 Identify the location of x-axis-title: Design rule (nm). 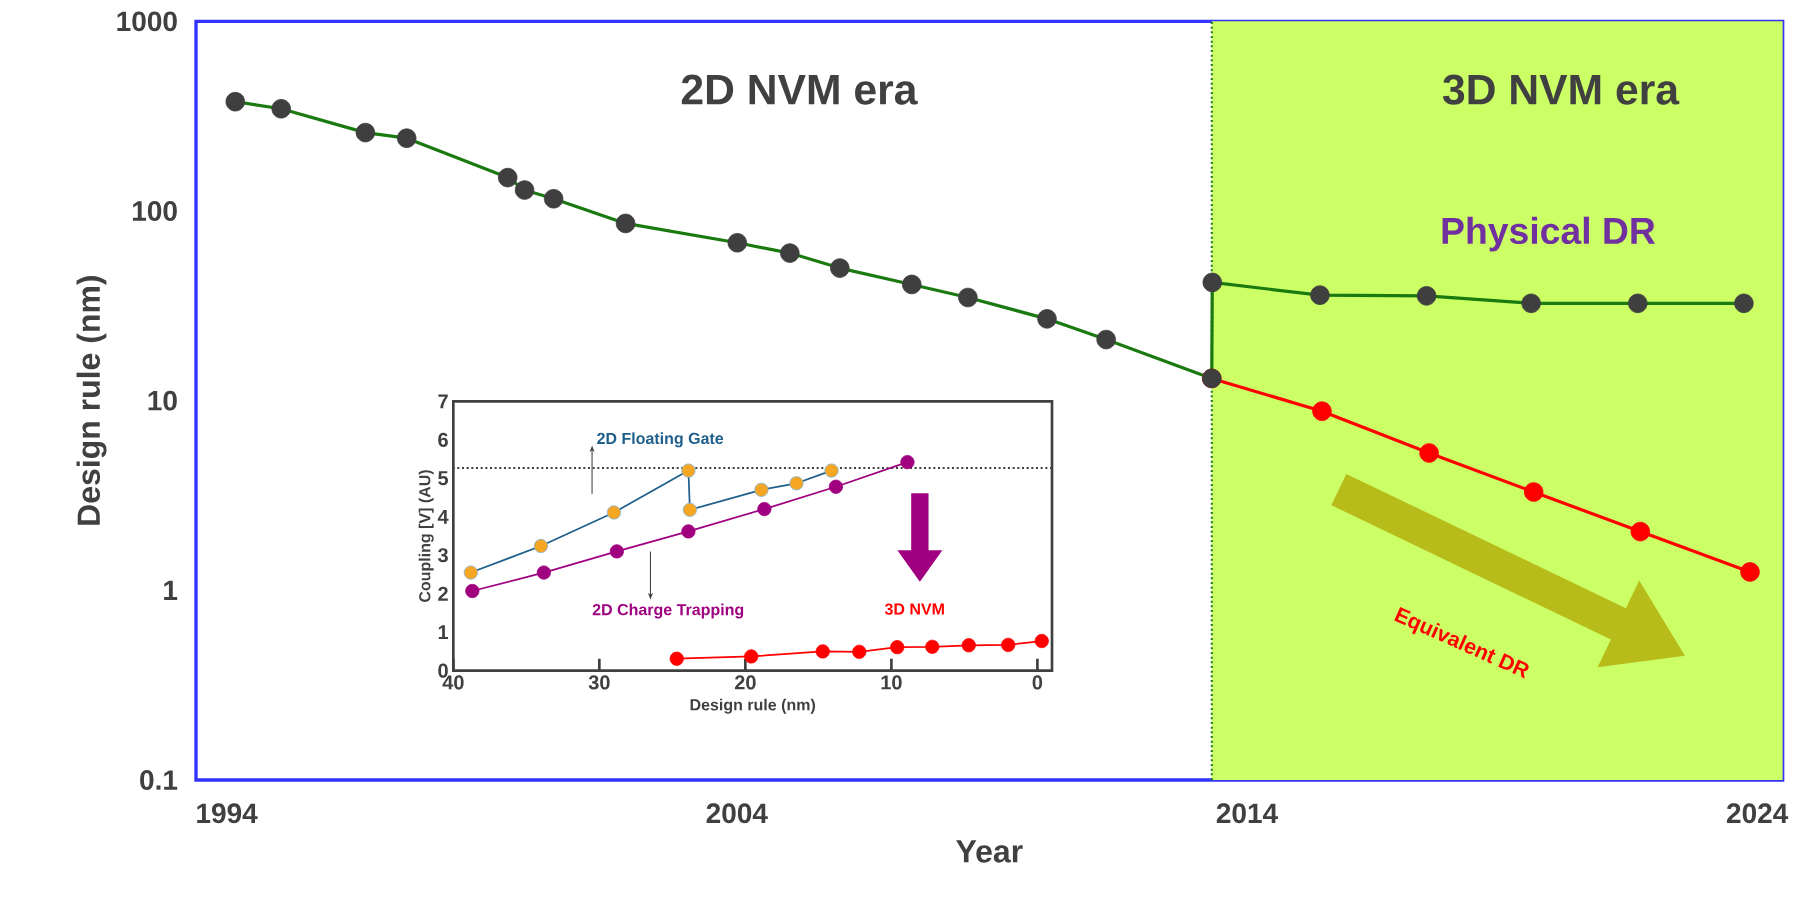
(752, 706).